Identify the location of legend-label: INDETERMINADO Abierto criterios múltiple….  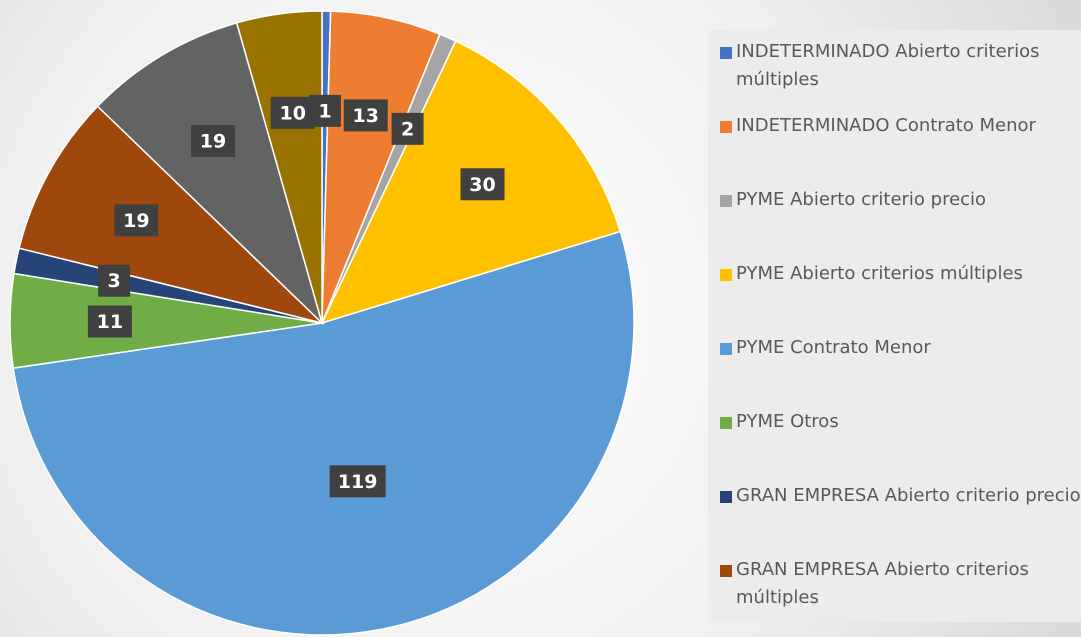
(888, 65).